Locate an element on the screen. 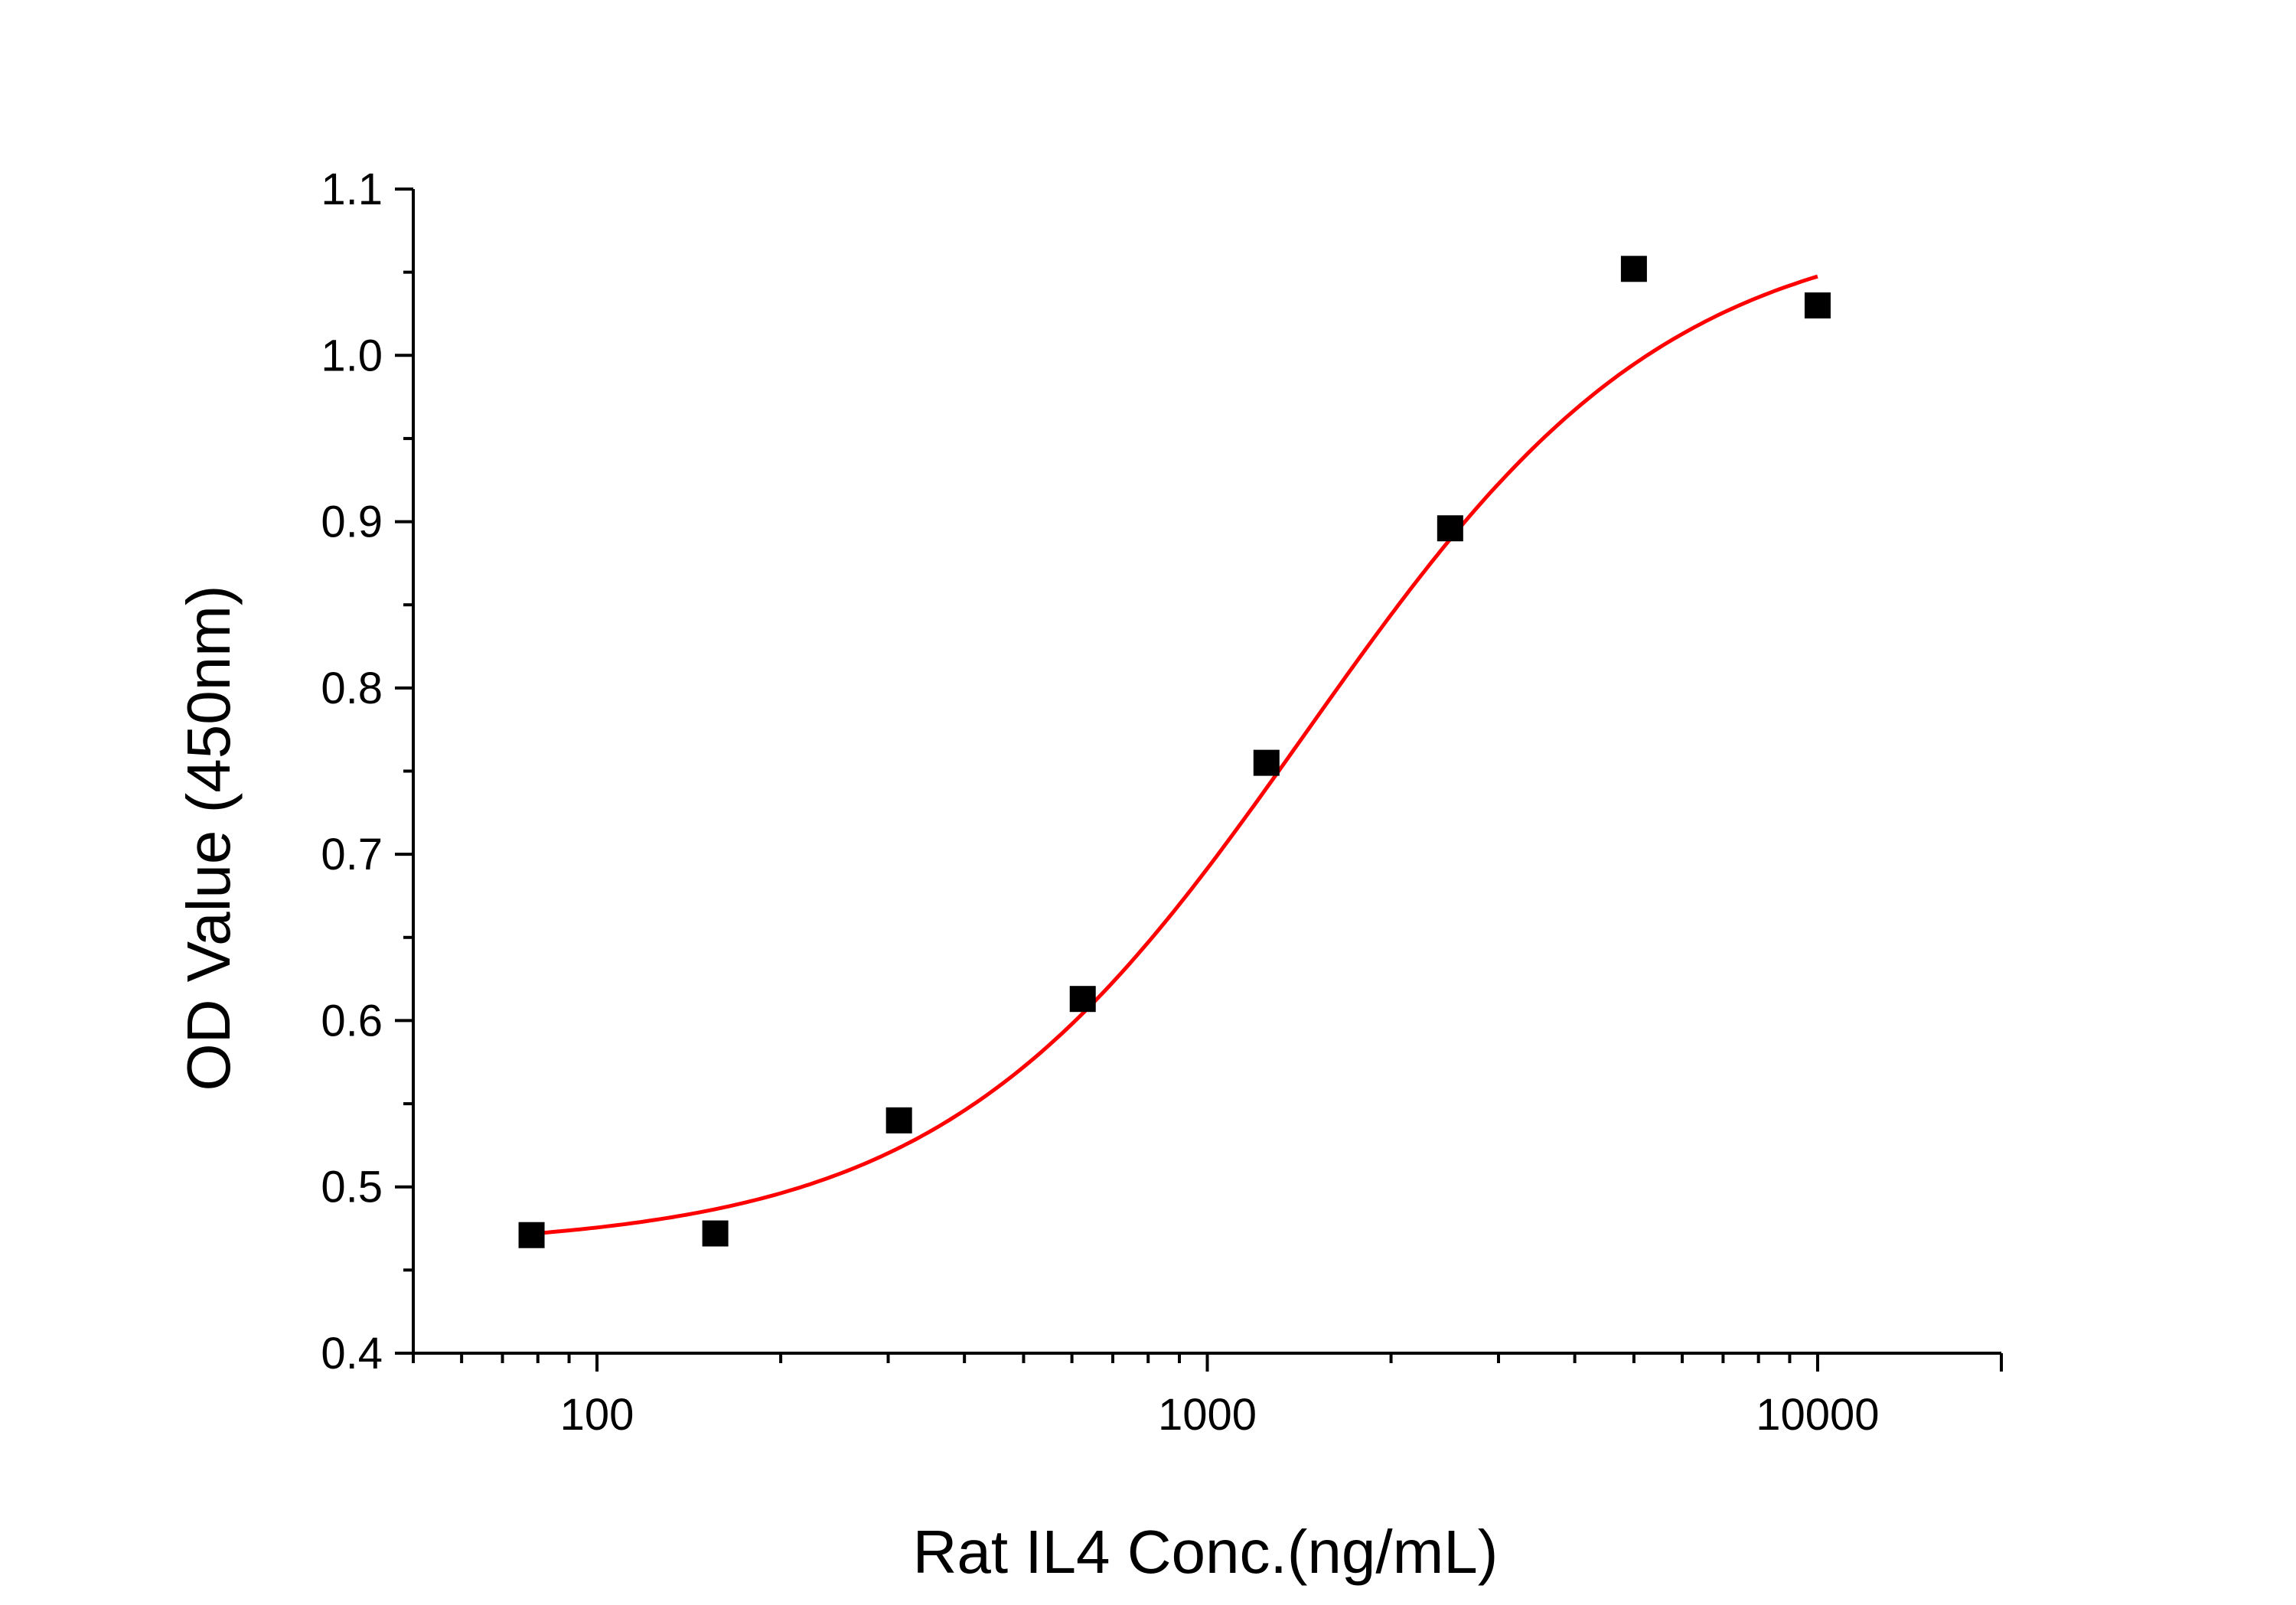 The height and width of the screenshot is (1605, 2296). x-tick-label: 100 is located at coordinates (597, 1415).